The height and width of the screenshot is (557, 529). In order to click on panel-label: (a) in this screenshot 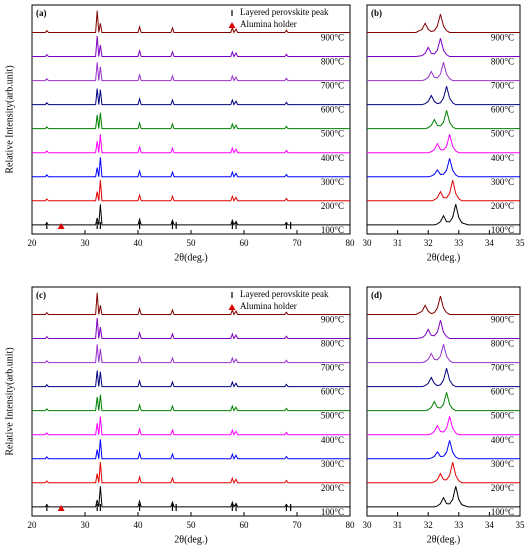, I will do `click(41, 13)`.